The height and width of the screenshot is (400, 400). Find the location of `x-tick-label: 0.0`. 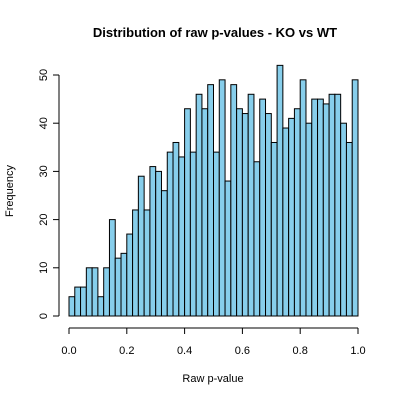

x-tick-label: 0.0 is located at coordinates (68, 351).